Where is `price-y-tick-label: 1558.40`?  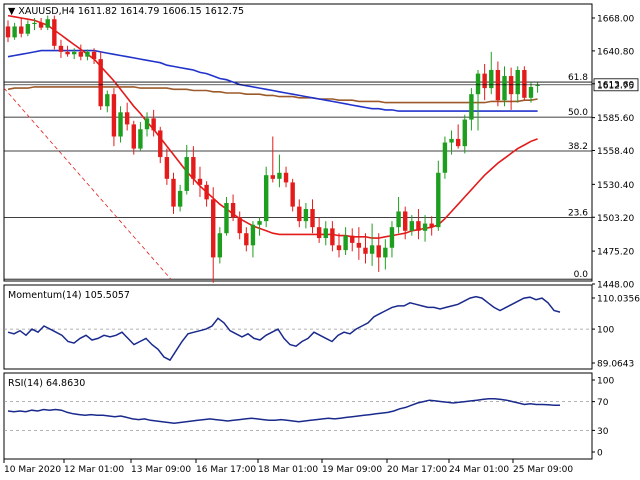 price-y-tick-label: 1558.40 is located at coordinates (615, 152).